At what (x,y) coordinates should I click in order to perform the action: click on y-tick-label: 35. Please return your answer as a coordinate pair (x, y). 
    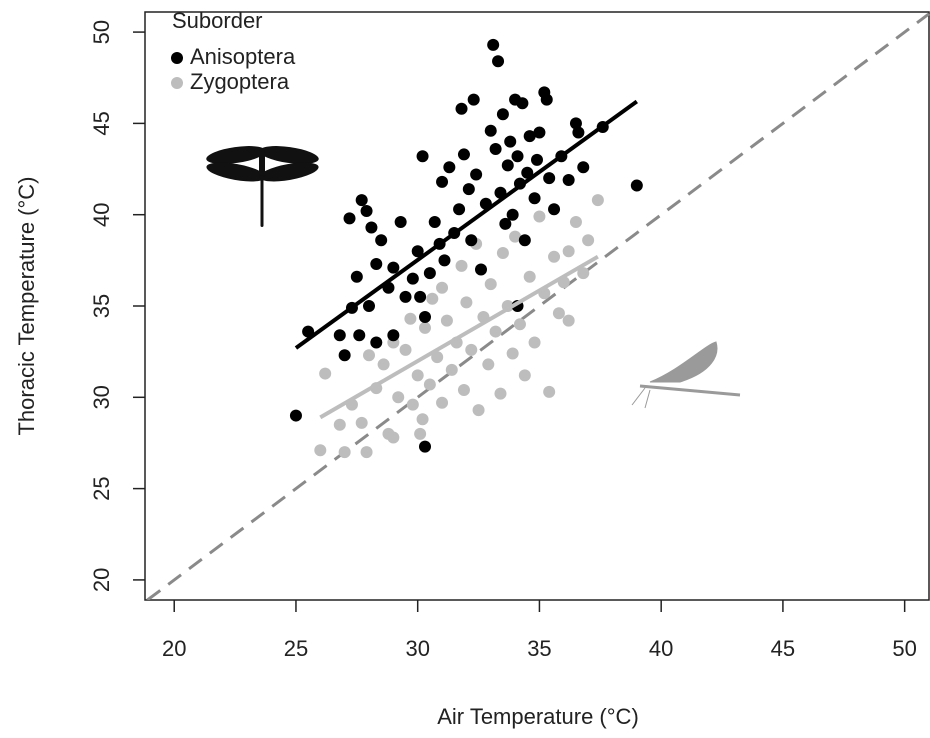
    Looking at the image, I should click on (101, 306).